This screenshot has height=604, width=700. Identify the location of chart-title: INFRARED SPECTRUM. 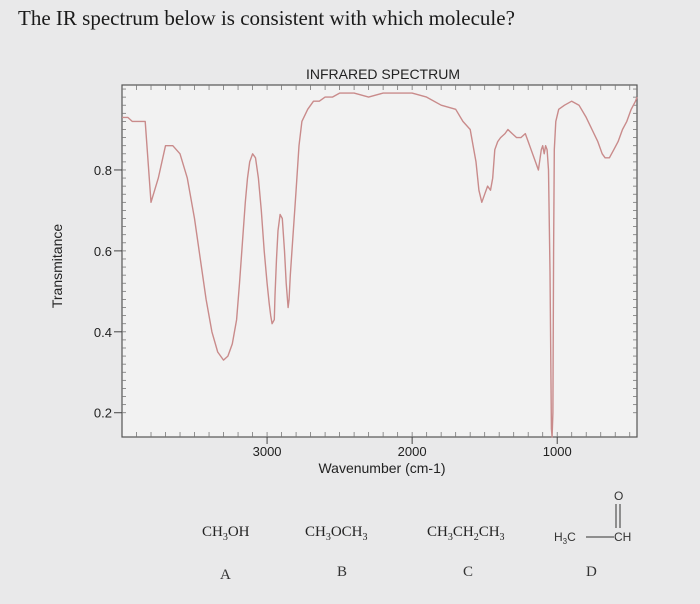
(383, 74).